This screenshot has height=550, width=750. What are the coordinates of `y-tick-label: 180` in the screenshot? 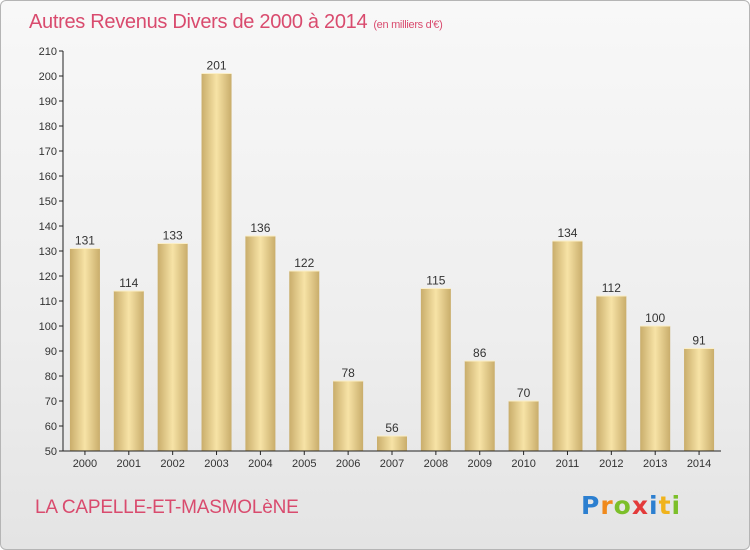 It's located at (48, 127).